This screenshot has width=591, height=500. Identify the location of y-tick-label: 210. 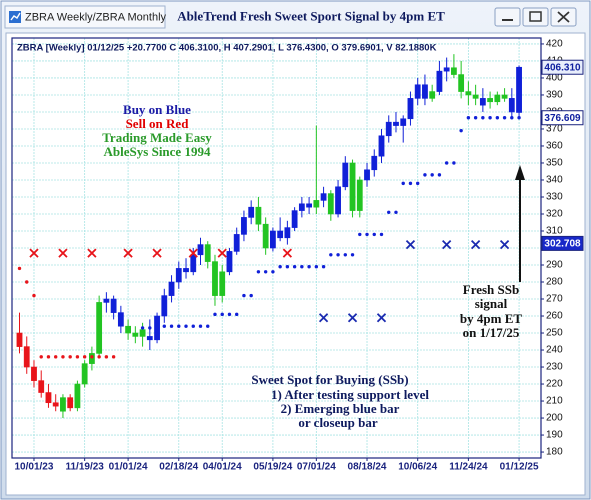
(554, 401).